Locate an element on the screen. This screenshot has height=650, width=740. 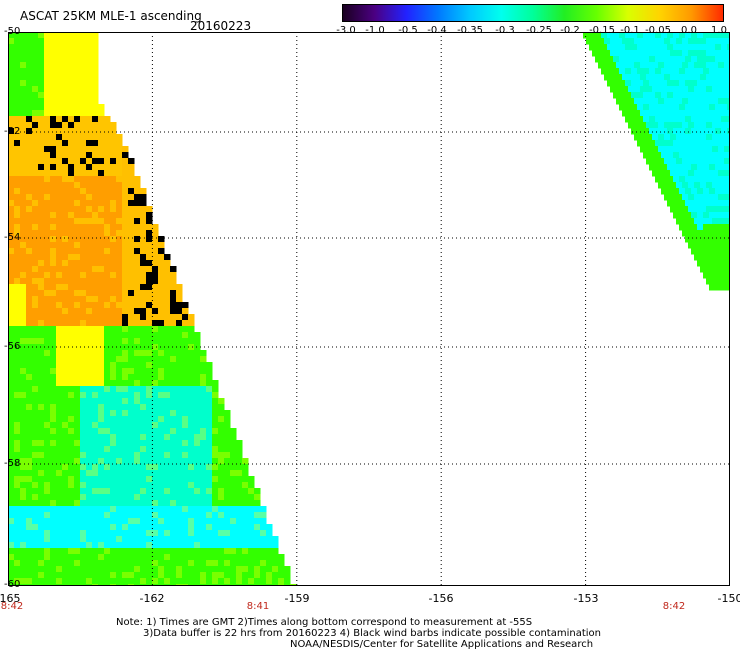
colorbar-tick-label: -0.2 is located at coordinates (570, 30).